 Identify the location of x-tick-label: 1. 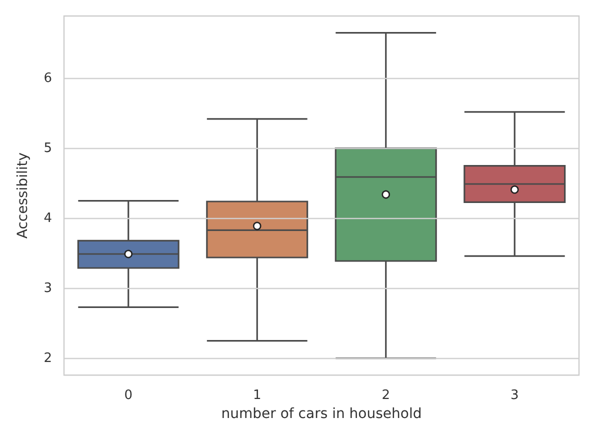
(257, 396).